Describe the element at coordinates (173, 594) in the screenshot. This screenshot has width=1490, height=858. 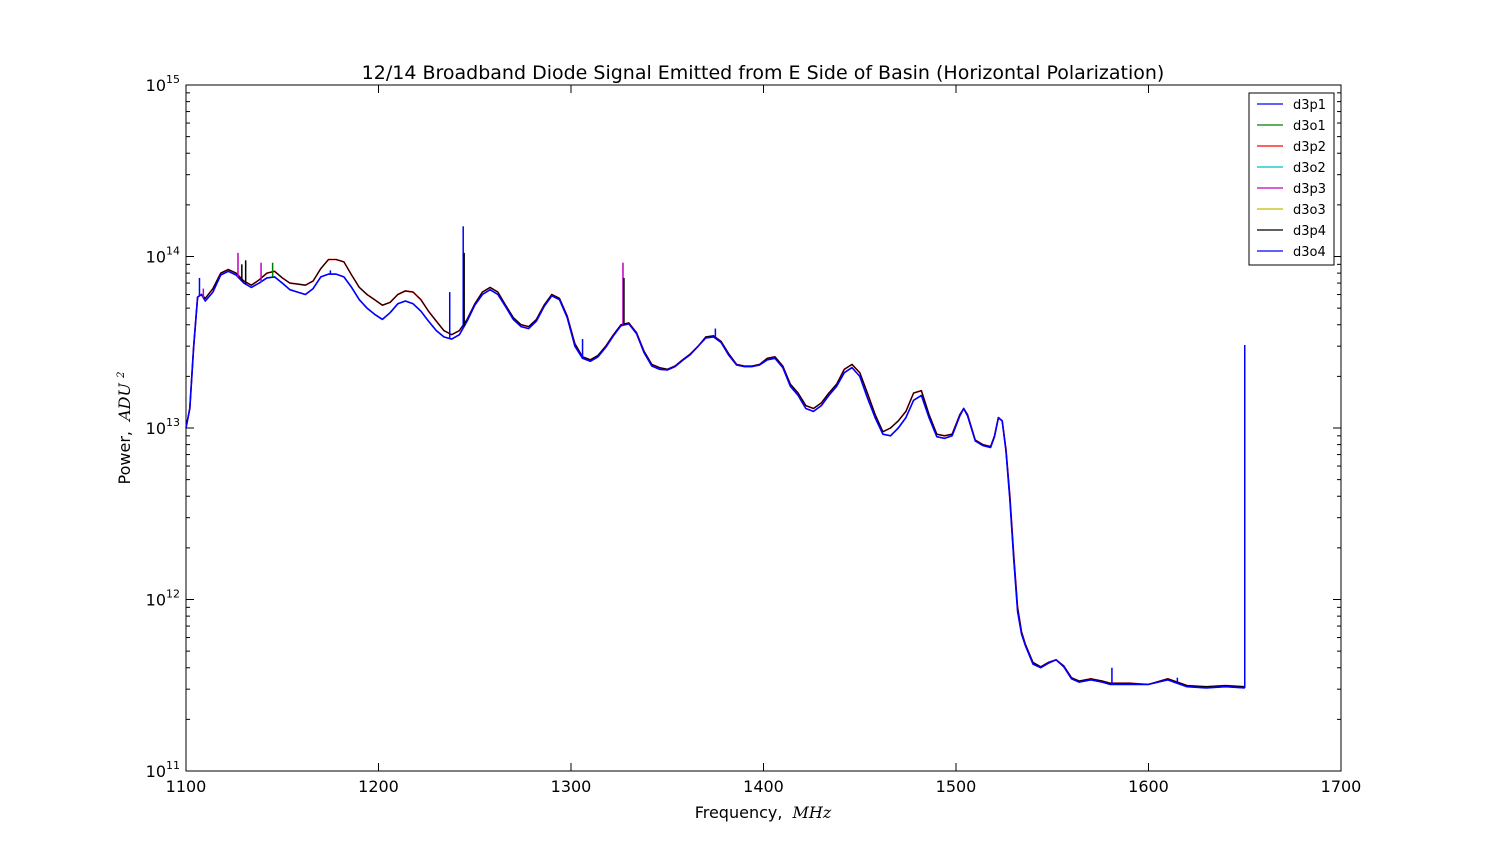
I see `y-tick-exponent: 12` at that location.